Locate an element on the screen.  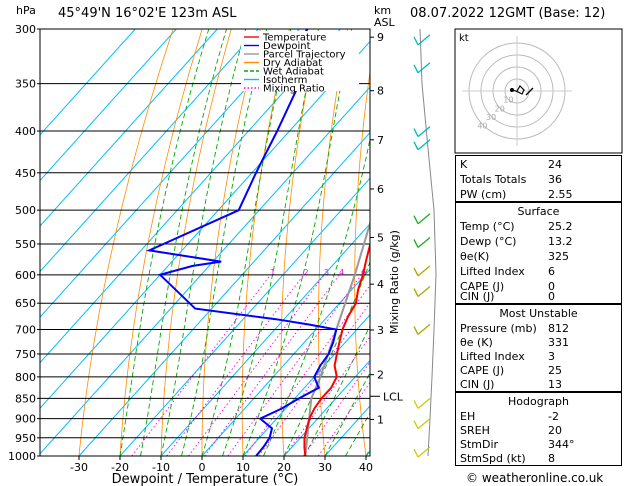
hodograph-ring-label: 10 is located at coordinates (508, 100).